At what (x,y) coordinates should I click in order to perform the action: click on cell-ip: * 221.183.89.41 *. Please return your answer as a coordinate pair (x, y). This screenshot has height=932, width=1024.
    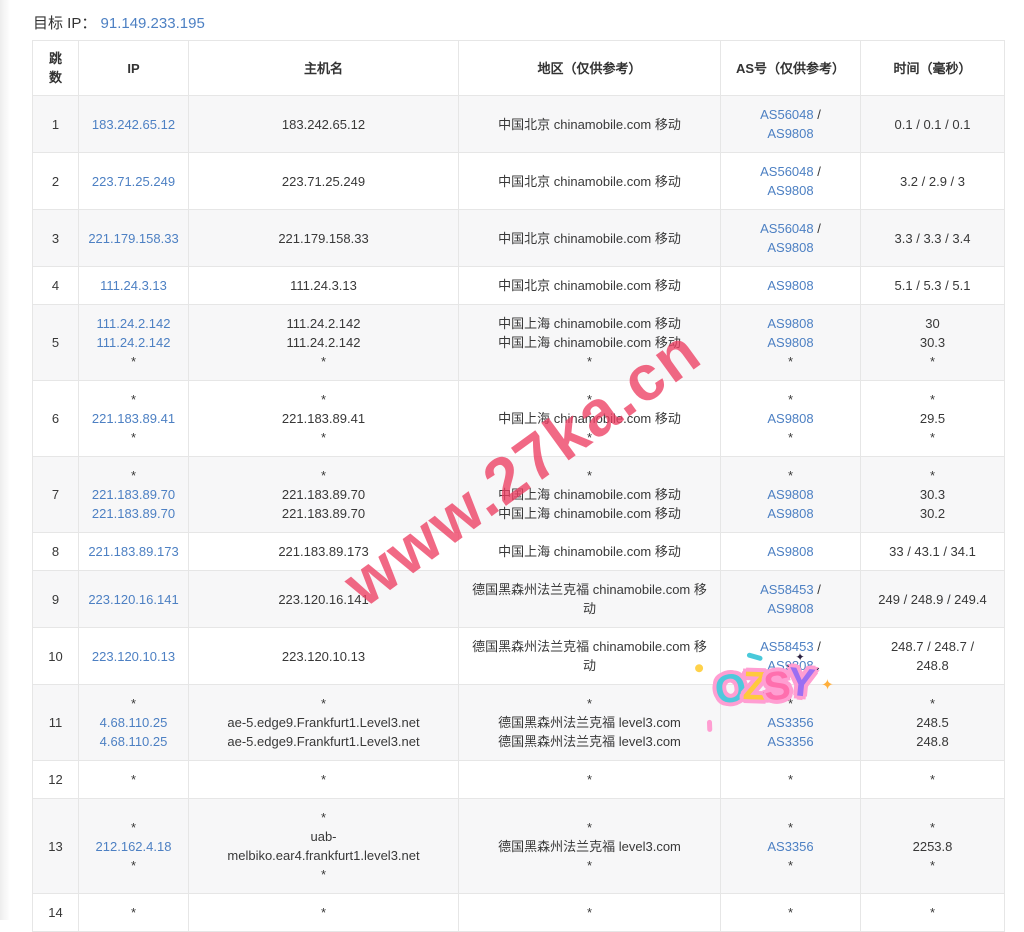
    Looking at the image, I should click on (133, 418).